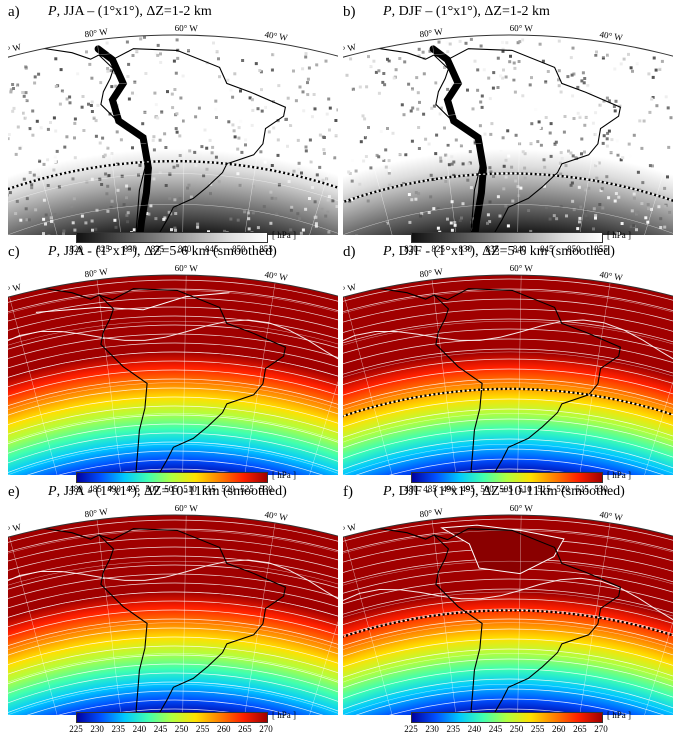 The height and width of the screenshot is (736, 677). What do you see at coordinates (348, 492) in the screenshot?
I see `panel-letter: f)` at bounding box center [348, 492].